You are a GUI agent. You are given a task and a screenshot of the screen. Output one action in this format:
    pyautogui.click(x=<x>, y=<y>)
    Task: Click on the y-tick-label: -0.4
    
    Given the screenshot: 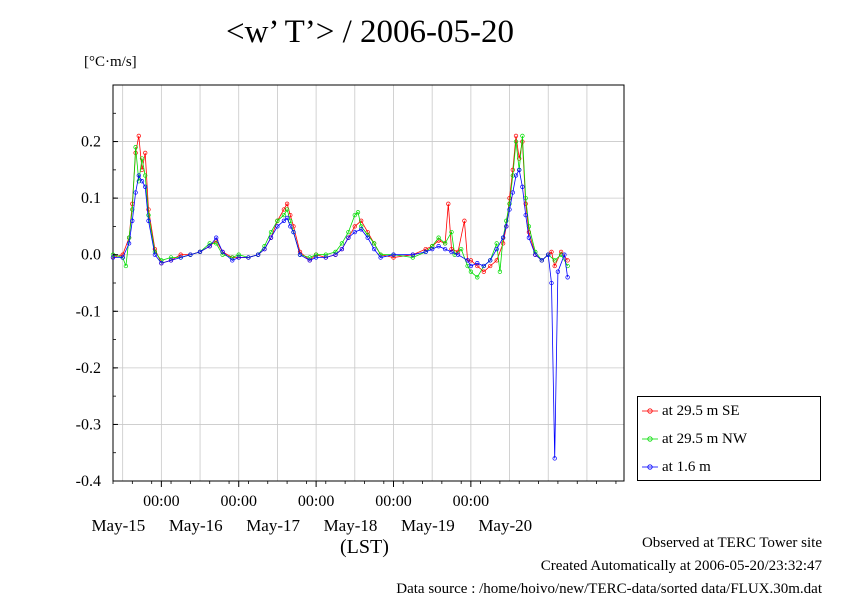 What is the action you would take?
    pyautogui.click(x=88, y=481)
    